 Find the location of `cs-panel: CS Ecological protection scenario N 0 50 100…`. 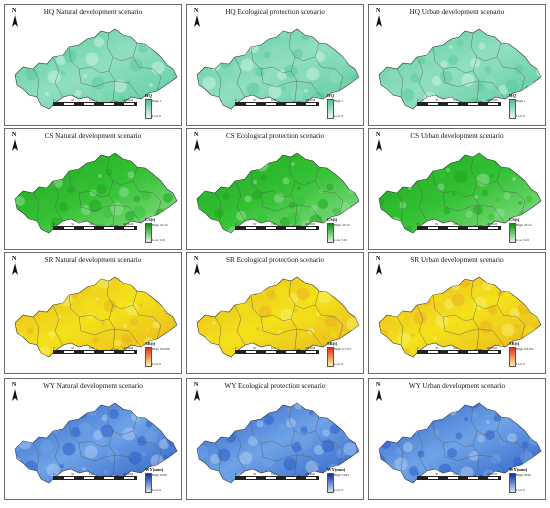

cs-panel: CS Ecological protection scenario N 0 50 100… is located at coordinates (275, 189).